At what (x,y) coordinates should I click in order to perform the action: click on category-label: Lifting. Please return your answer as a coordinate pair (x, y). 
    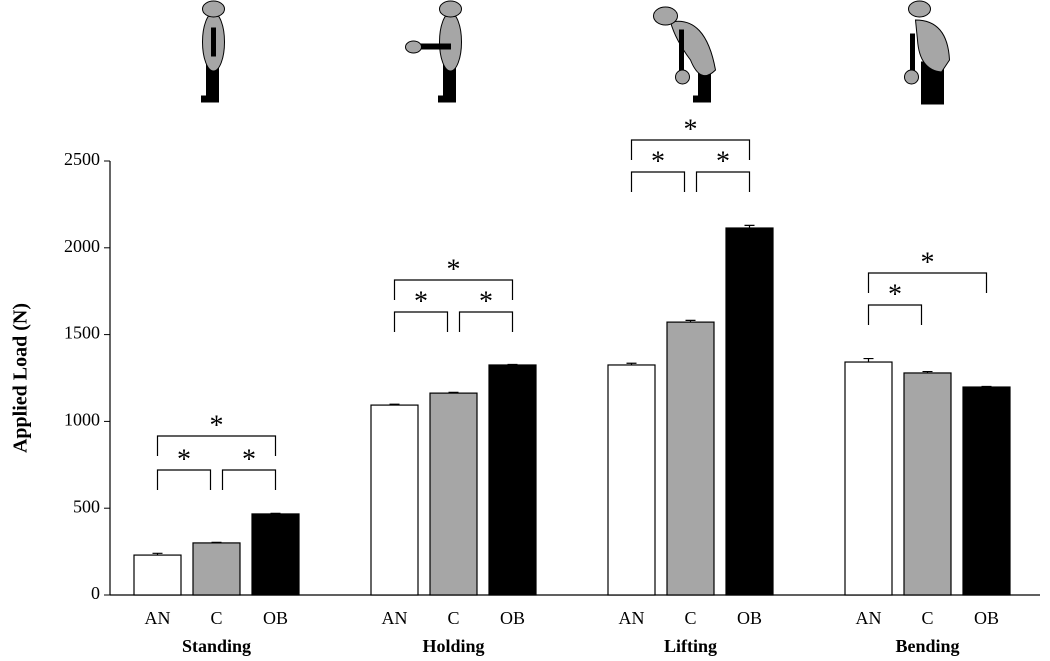
    Looking at the image, I should click on (690, 646).